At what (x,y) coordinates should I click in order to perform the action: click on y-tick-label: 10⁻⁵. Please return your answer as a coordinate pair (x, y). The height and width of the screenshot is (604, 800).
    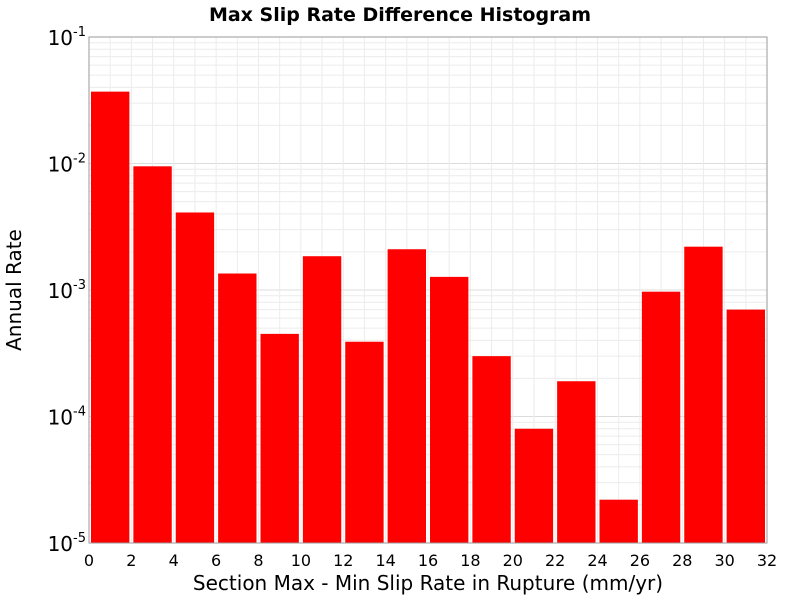
    Looking at the image, I should click on (67, 543).